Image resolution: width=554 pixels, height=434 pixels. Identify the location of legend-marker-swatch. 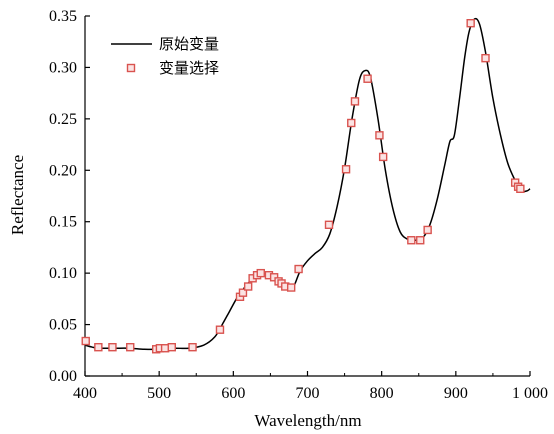
(131, 68).